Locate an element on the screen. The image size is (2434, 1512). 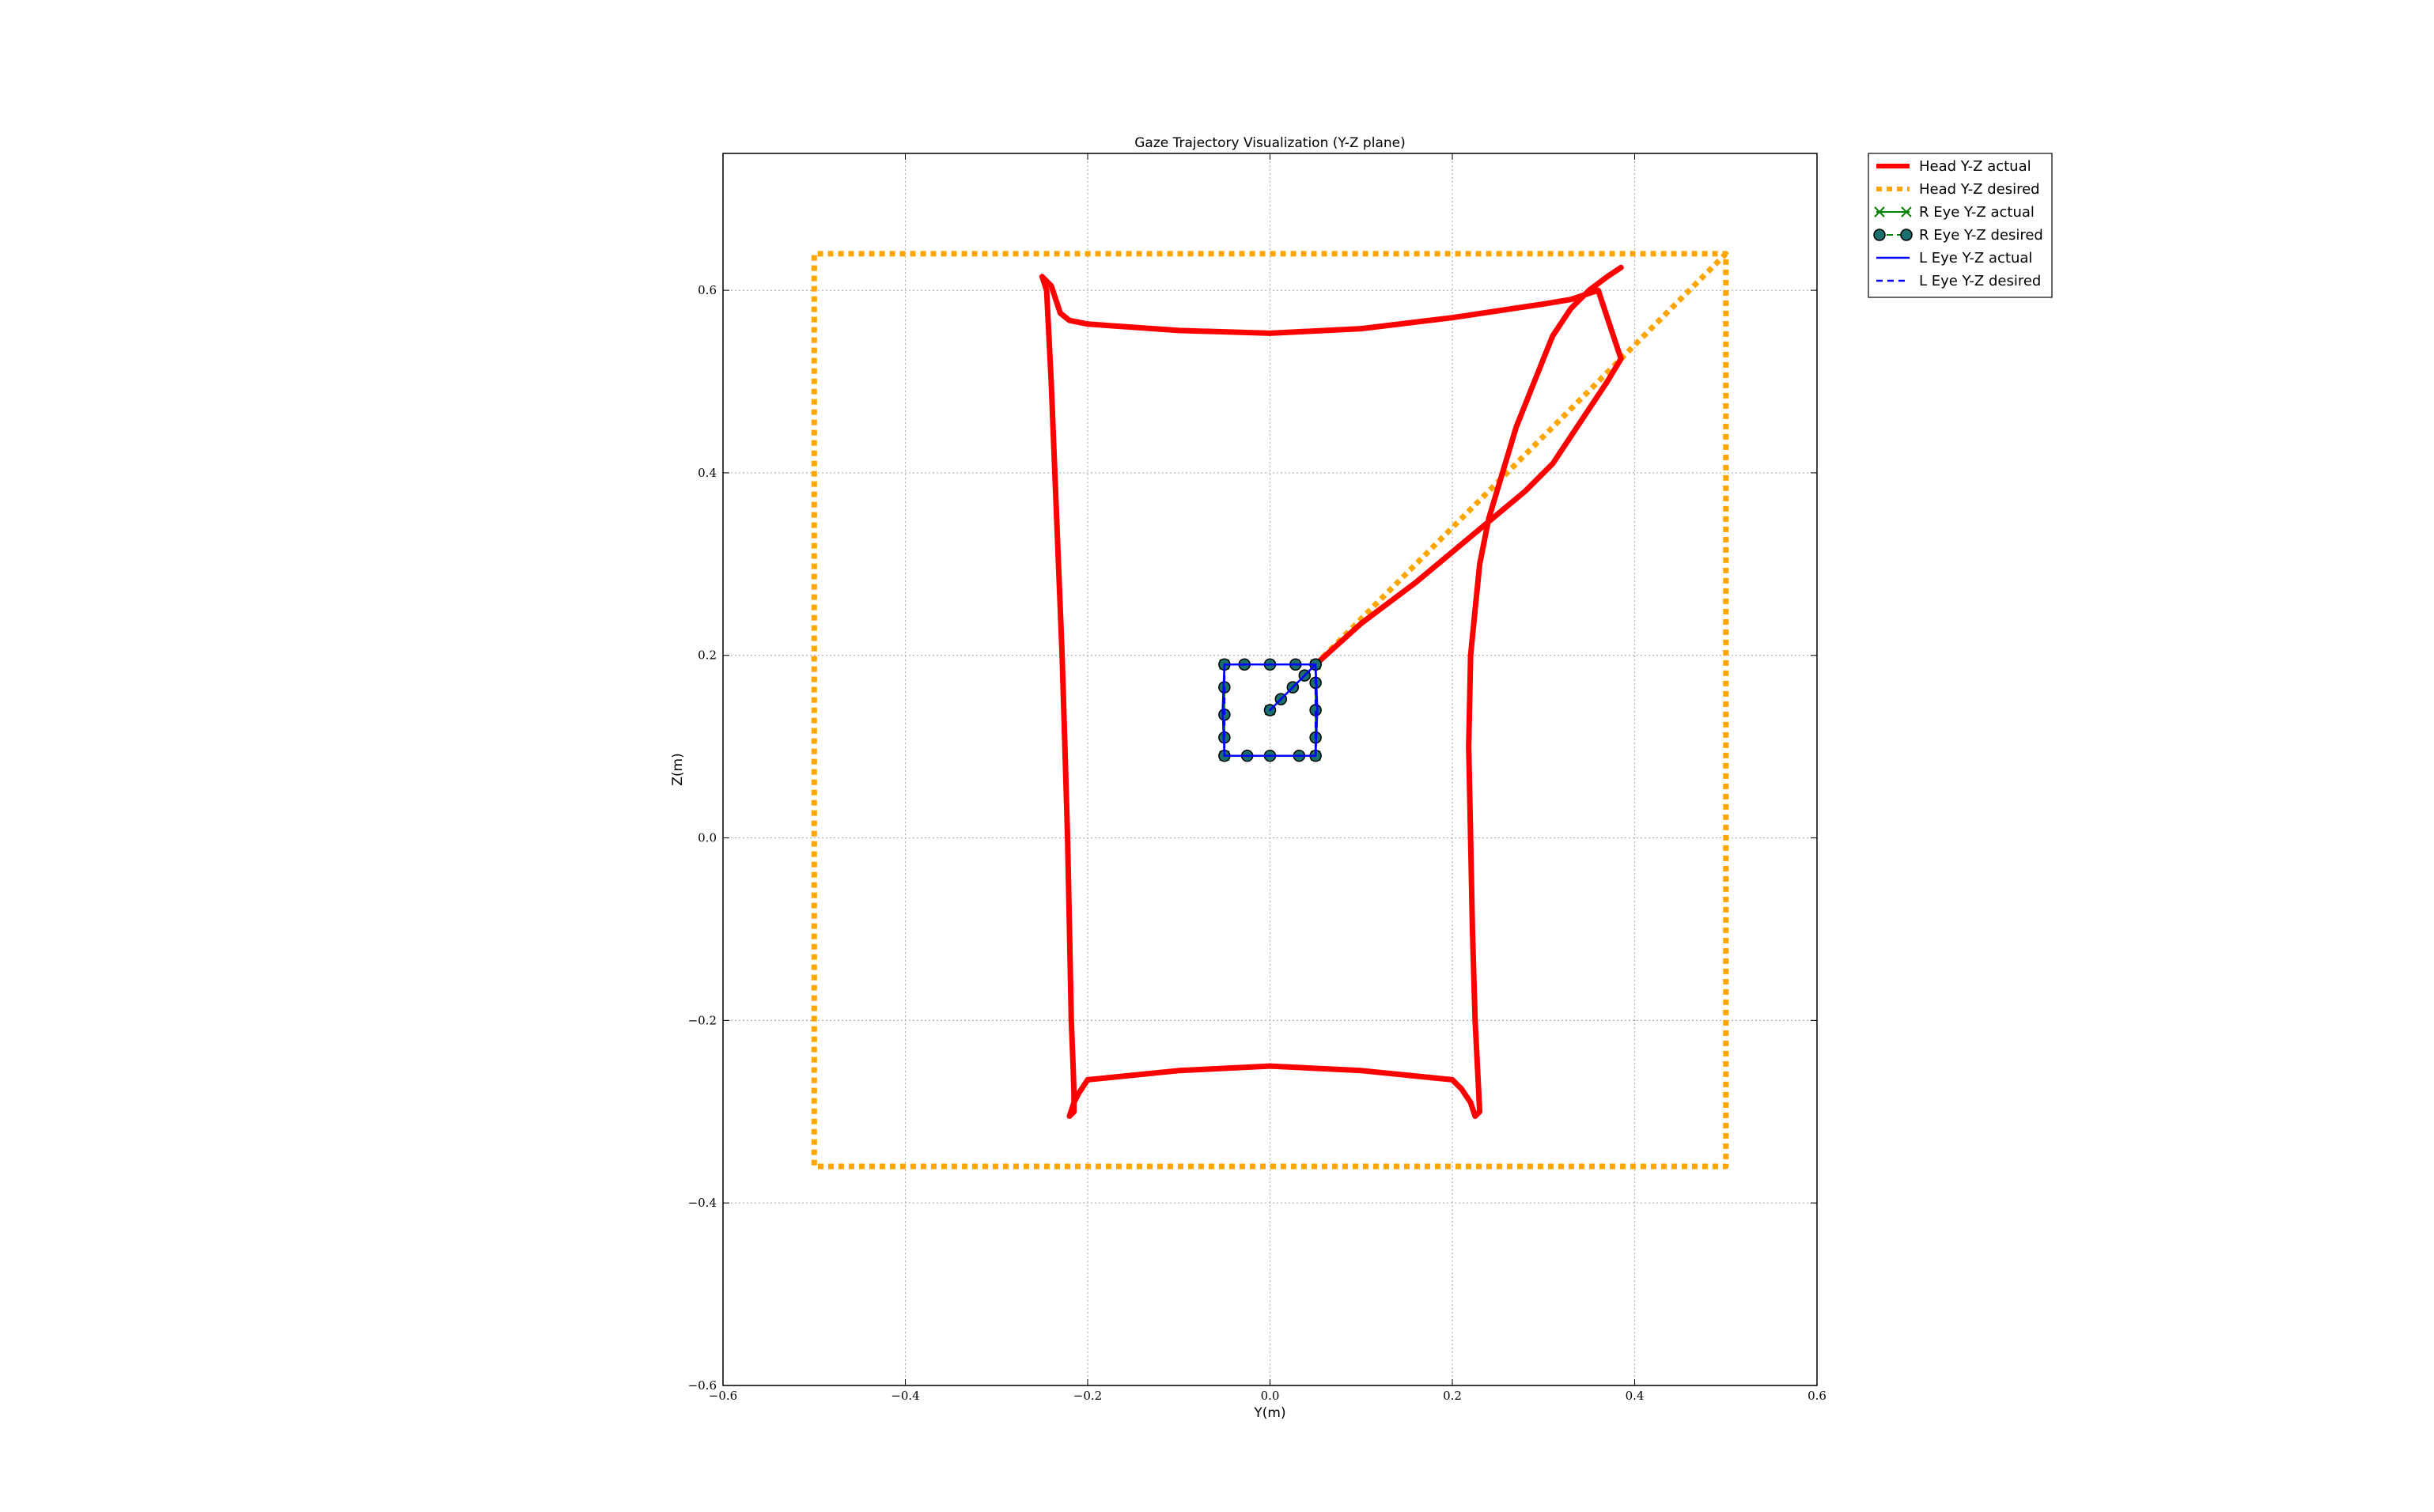
y-tick-label: 0.2 is located at coordinates (707, 655).